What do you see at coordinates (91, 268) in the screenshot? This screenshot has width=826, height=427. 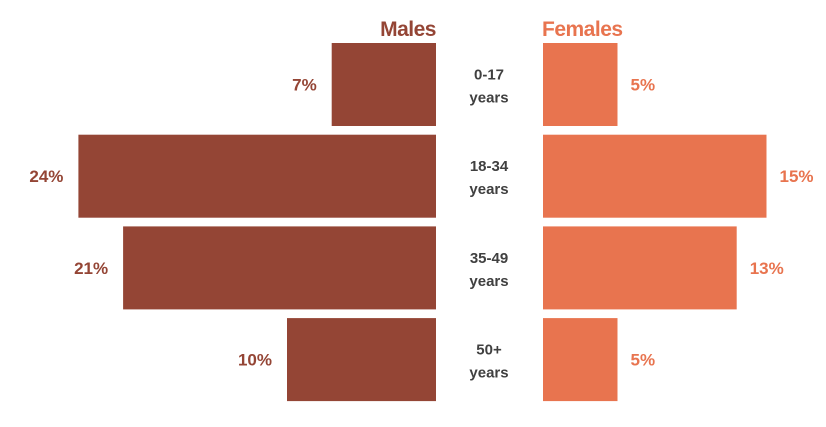 I see `males-value-label: 21%` at bounding box center [91, 268].